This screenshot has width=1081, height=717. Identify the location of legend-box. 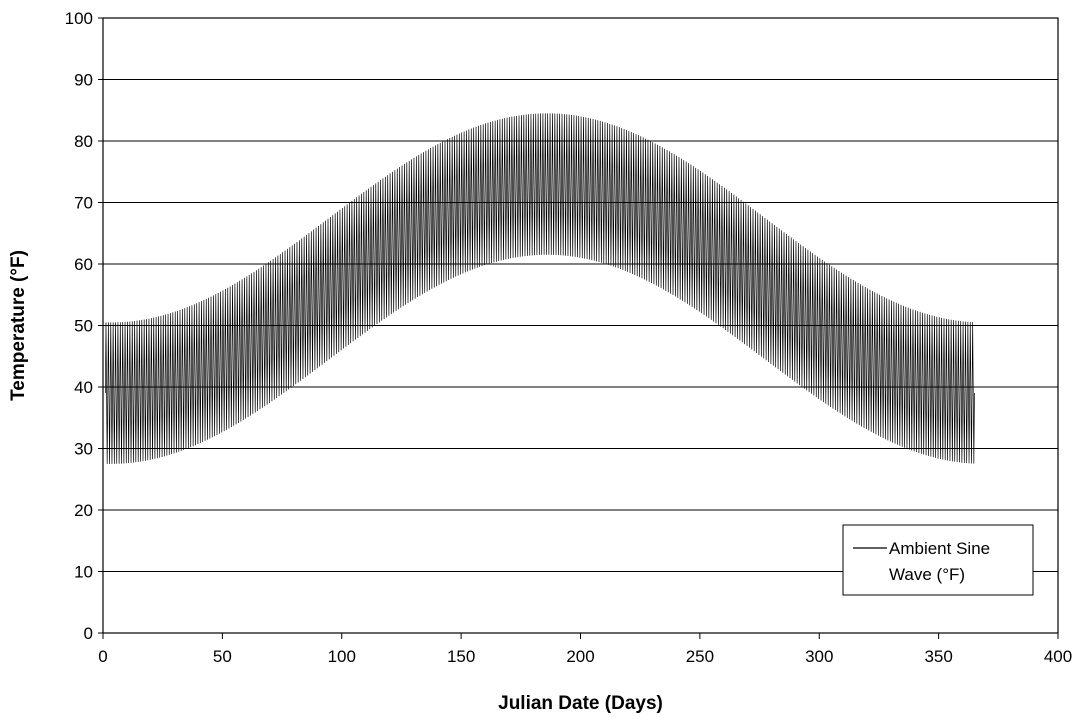
(938, 560).